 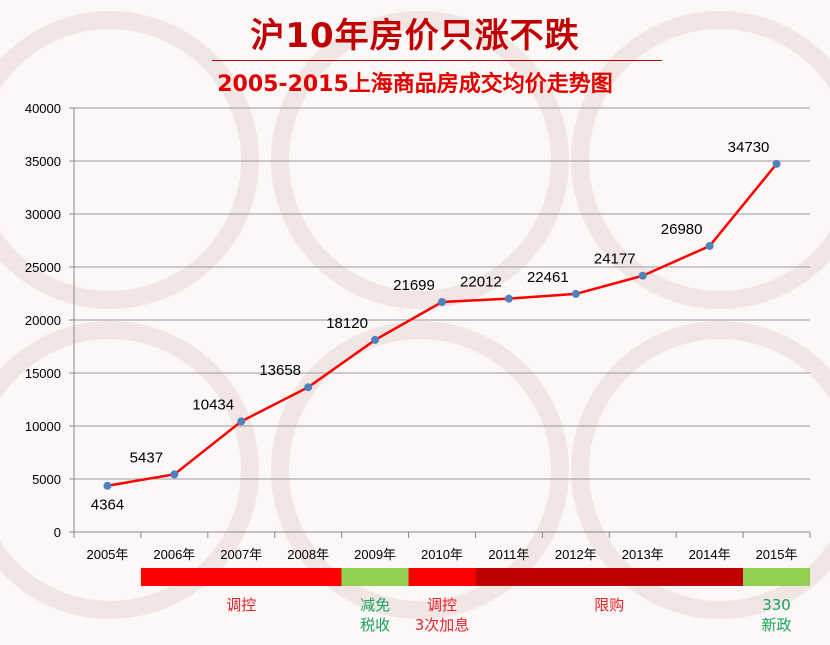 I want to click on data-label: 22012, so click(x=481, y=282).